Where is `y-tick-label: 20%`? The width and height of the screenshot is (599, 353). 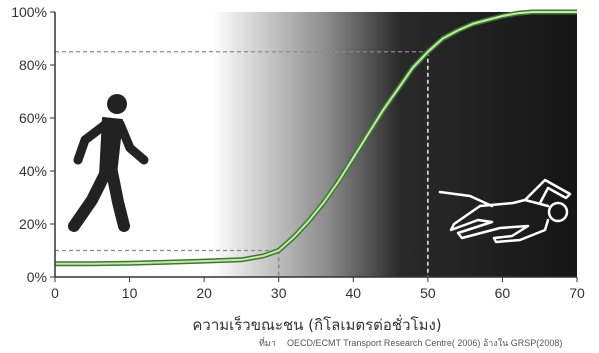
y-tick-label: 20% is located at coordinates (33, 224).